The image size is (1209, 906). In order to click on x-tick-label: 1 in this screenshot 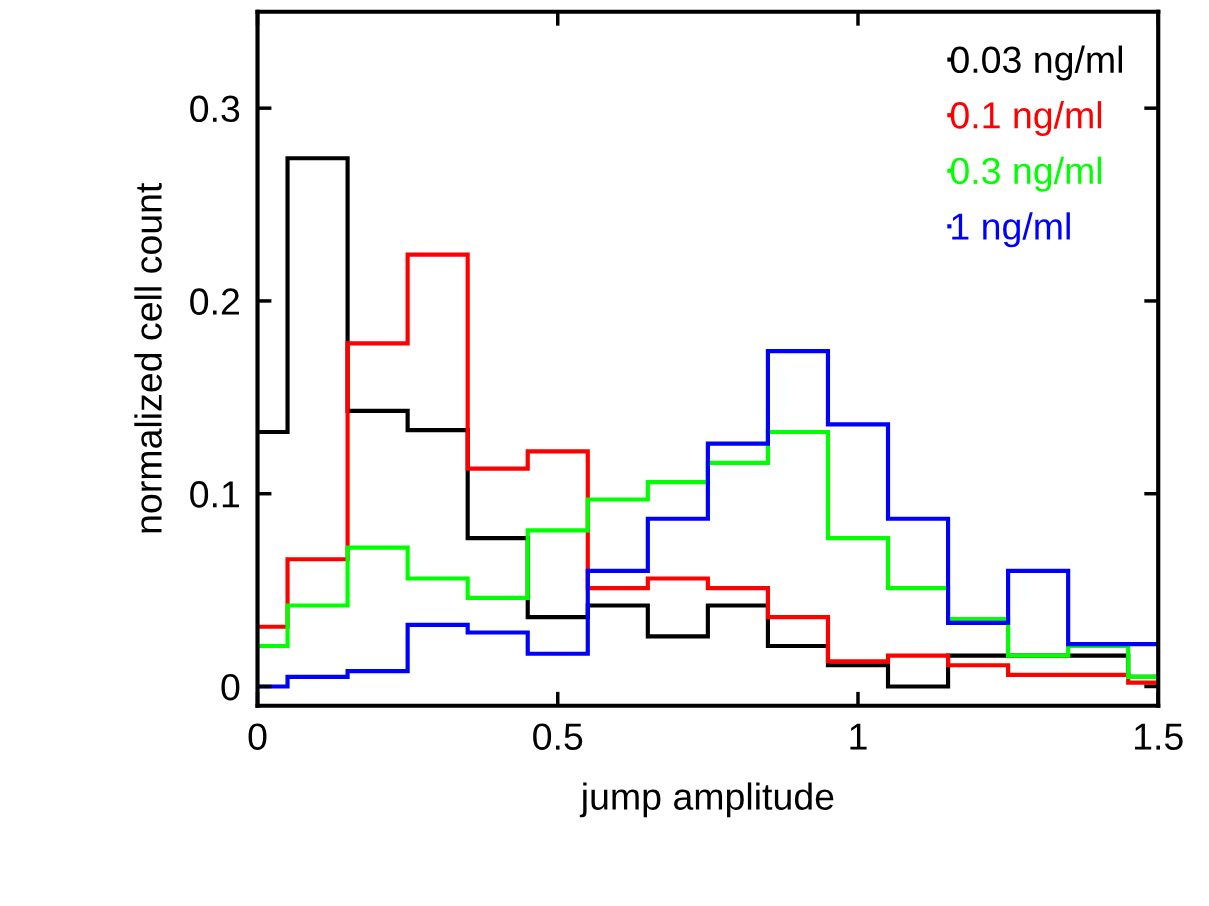, I will do `click(858, 736)`.